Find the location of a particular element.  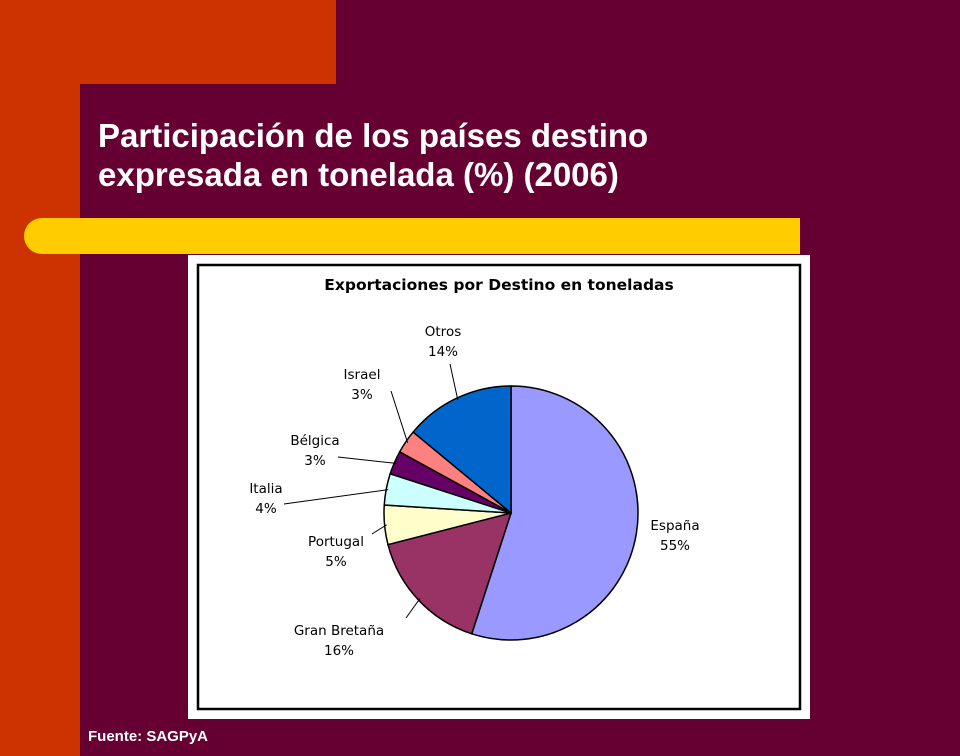

title-line-1: Participación de los países destino is located at coordinates (373, 135).